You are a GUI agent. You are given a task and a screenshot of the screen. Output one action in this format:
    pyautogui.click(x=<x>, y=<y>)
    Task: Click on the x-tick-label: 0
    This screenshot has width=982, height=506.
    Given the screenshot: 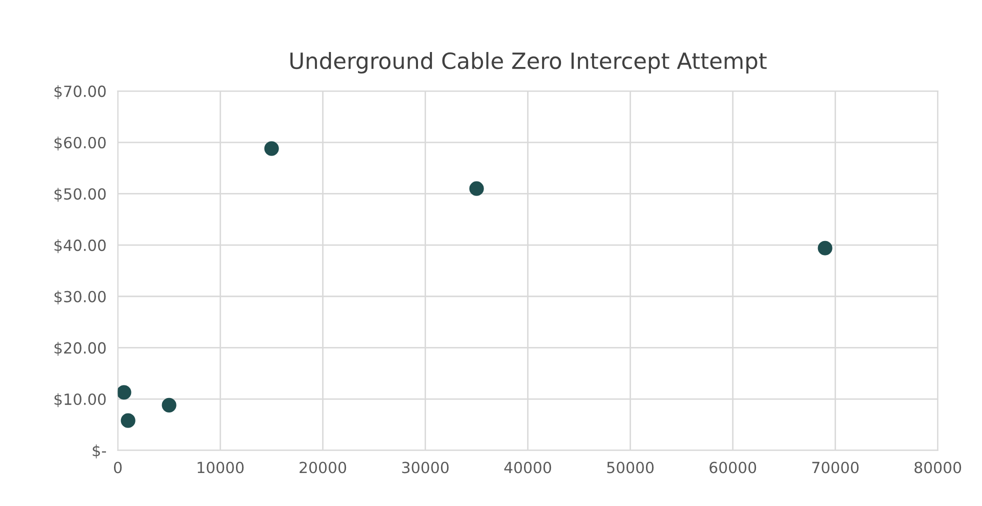 What is the action you would take?
    pyautogui.click(x=118, y=468)
    